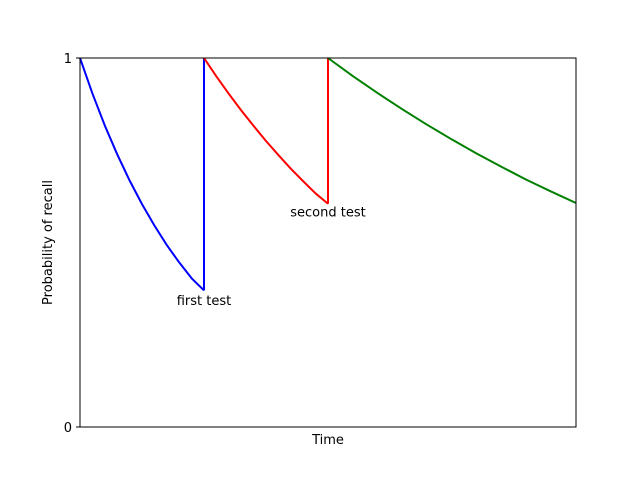  I want to click on annotations: first test second test, so click(271, 258).